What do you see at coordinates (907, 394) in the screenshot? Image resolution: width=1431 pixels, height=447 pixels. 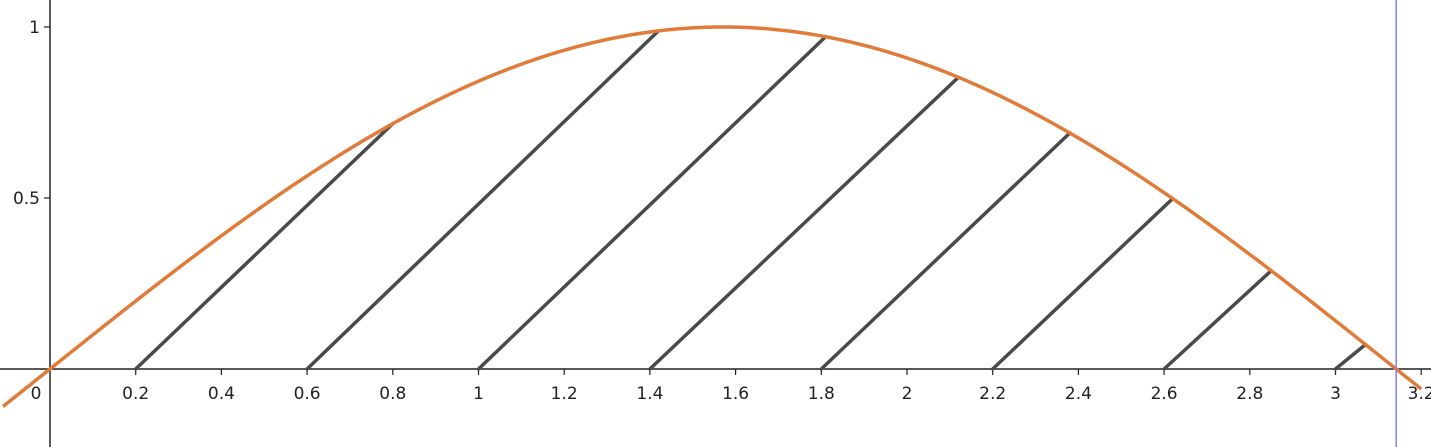 I see `x-tick-label: 2` at bounding box center [907, 394].